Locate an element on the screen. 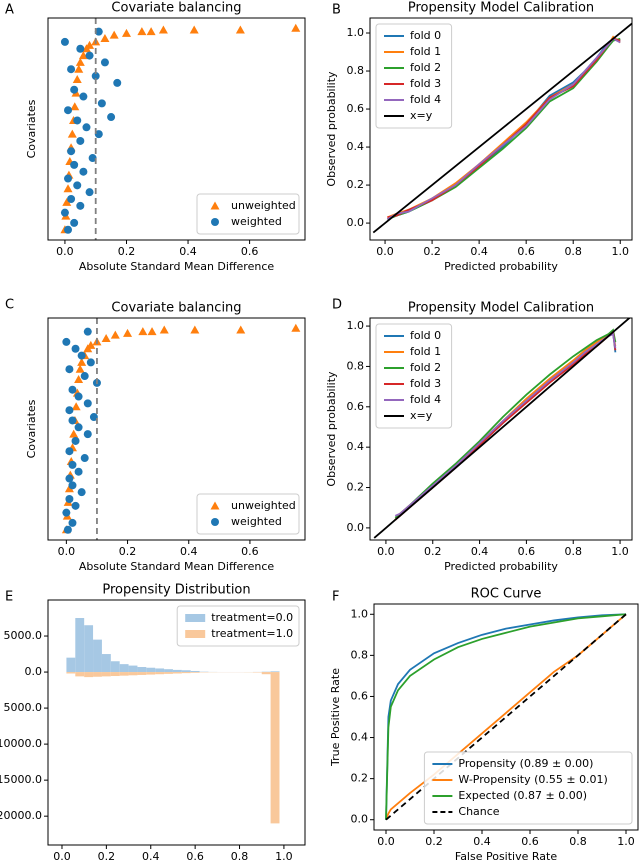  legend-label: weighted is located at coordinates (256, 221).